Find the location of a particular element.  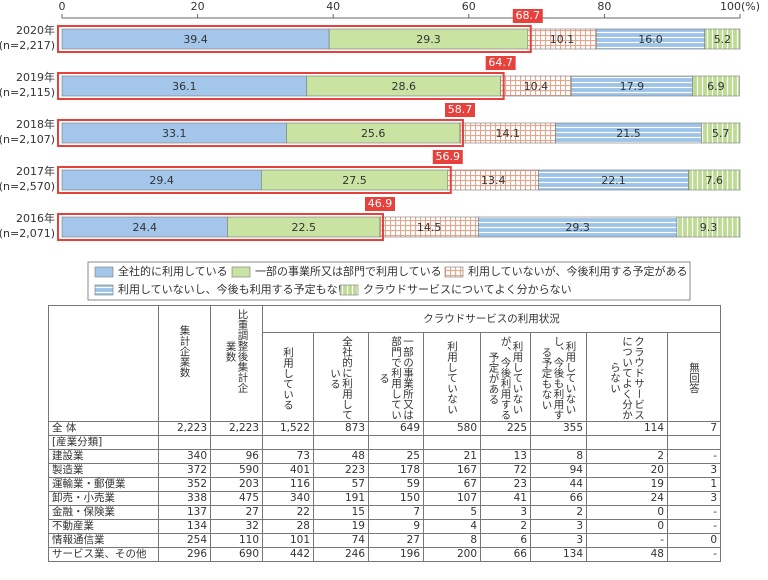

table-cell: 5 is located at coordinates (452, 512).